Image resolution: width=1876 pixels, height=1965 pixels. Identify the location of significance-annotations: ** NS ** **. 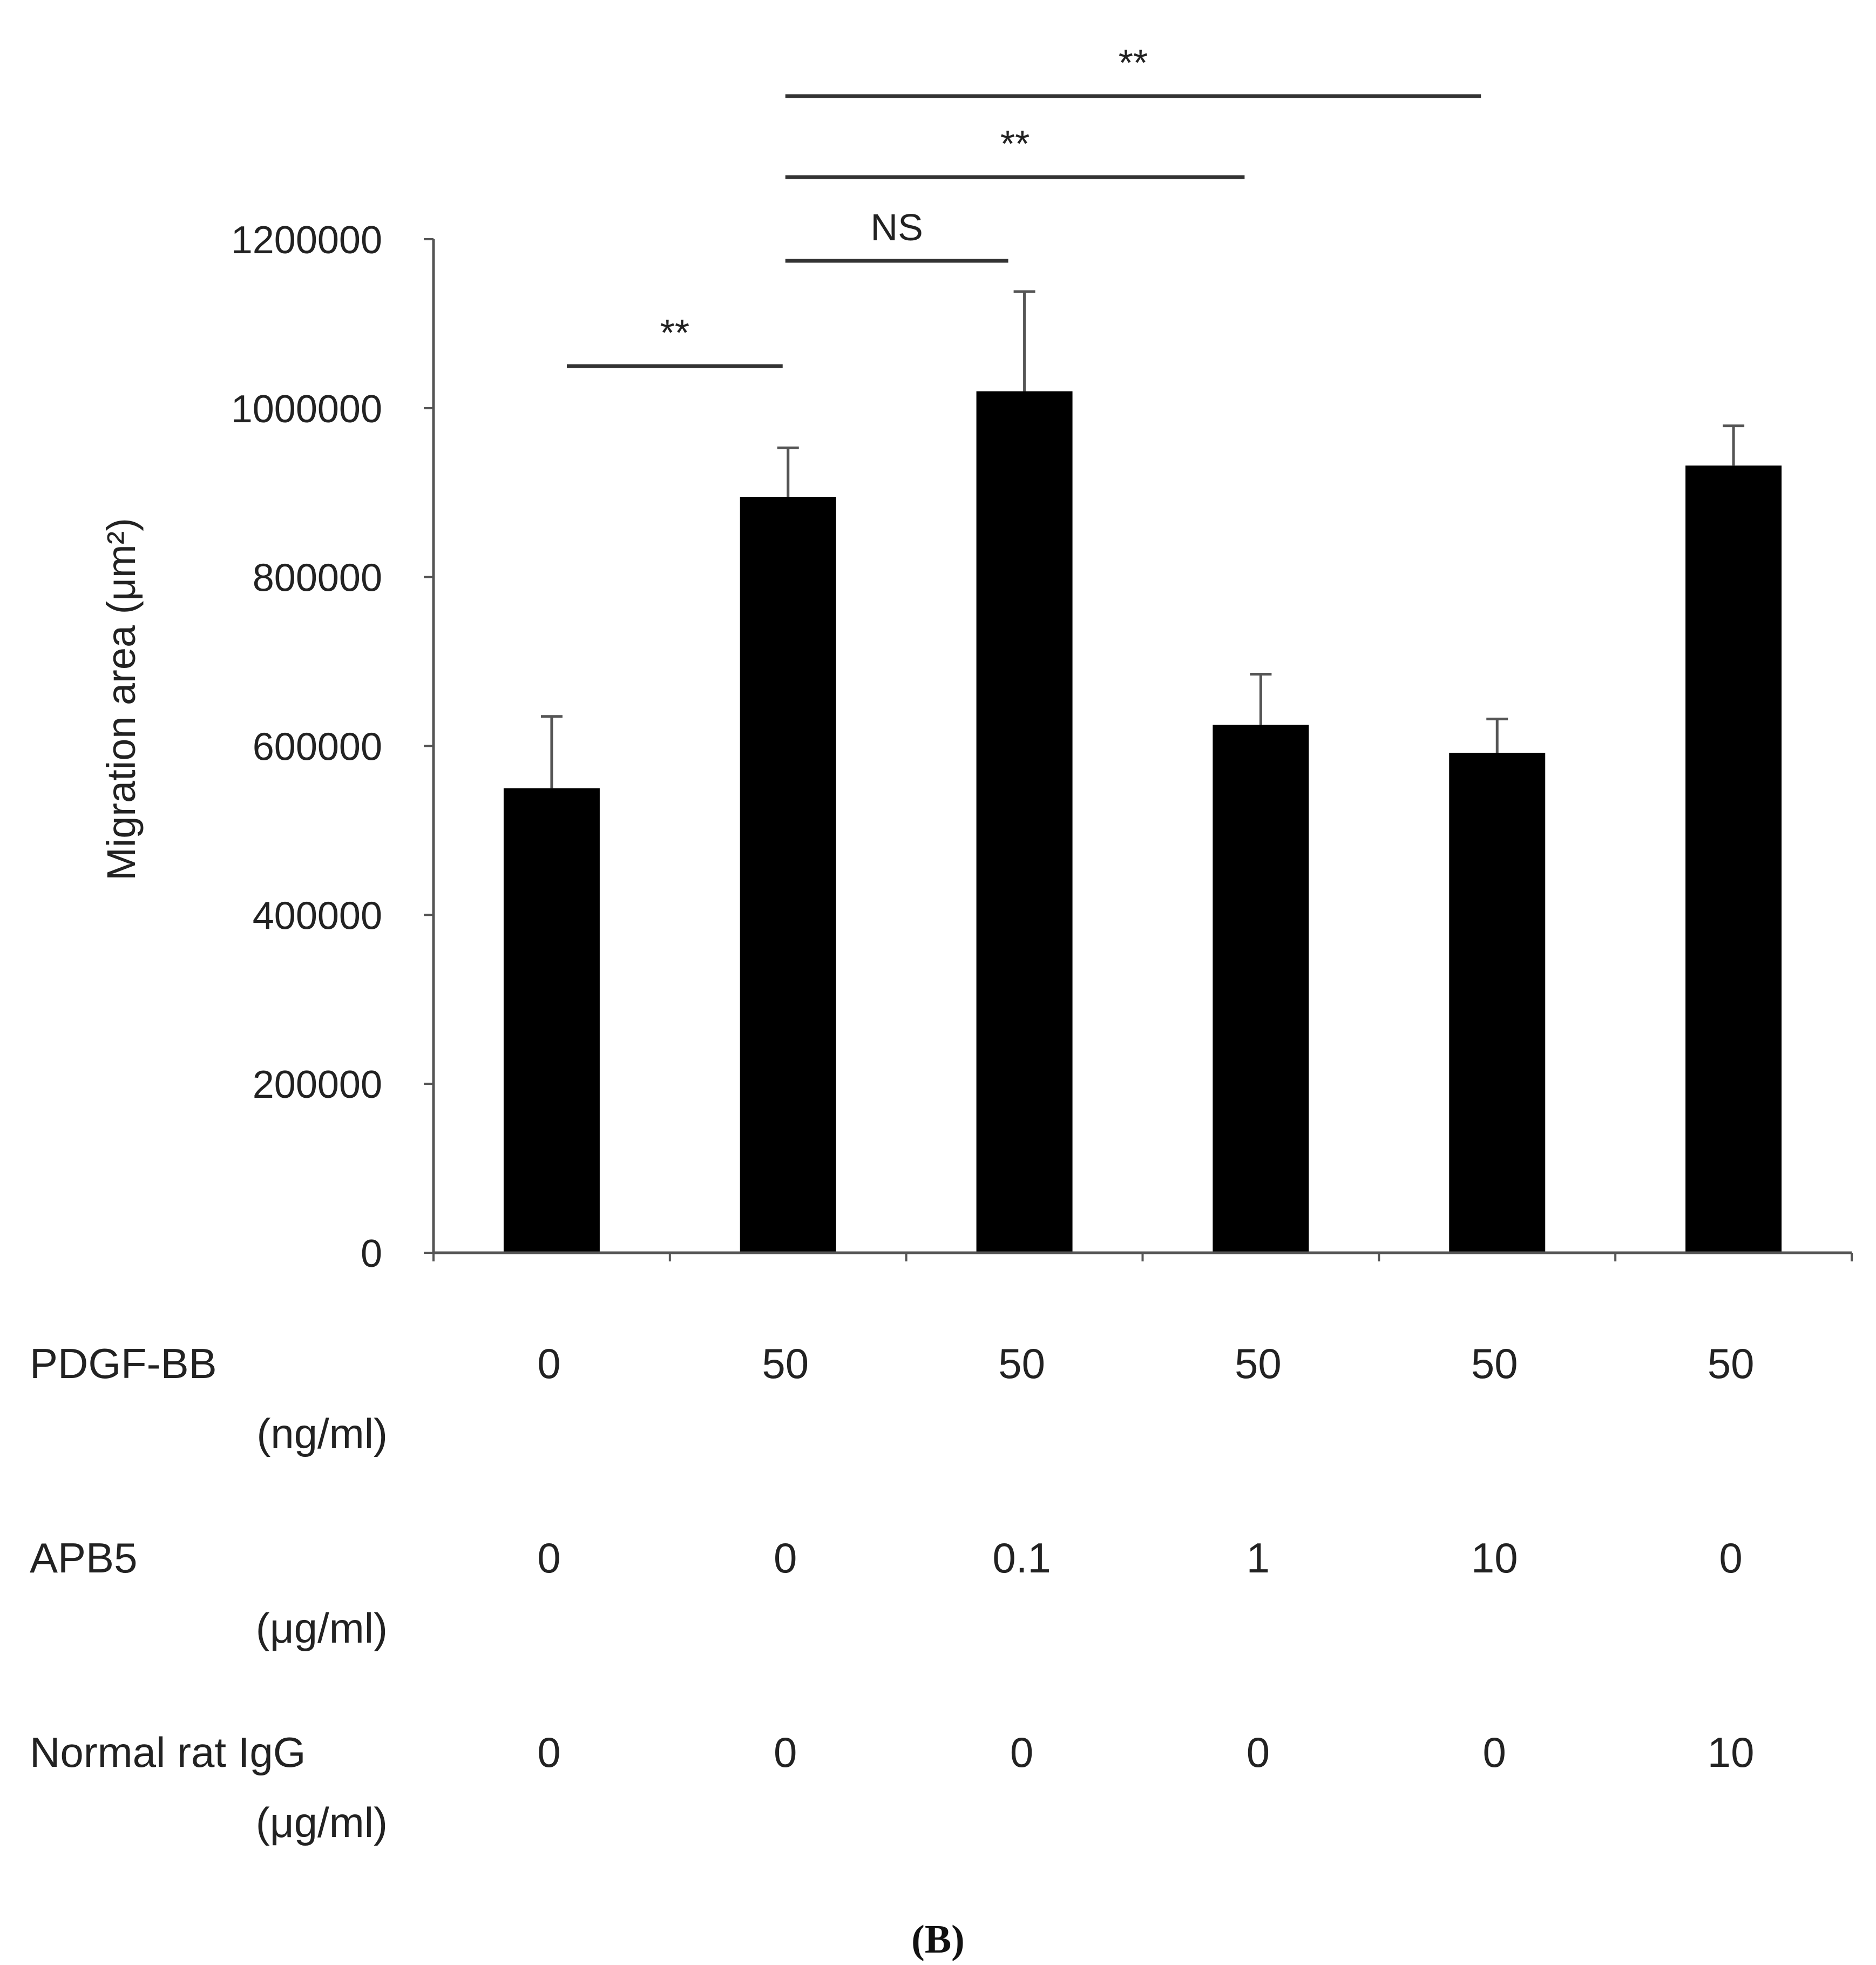
(1024, 205).